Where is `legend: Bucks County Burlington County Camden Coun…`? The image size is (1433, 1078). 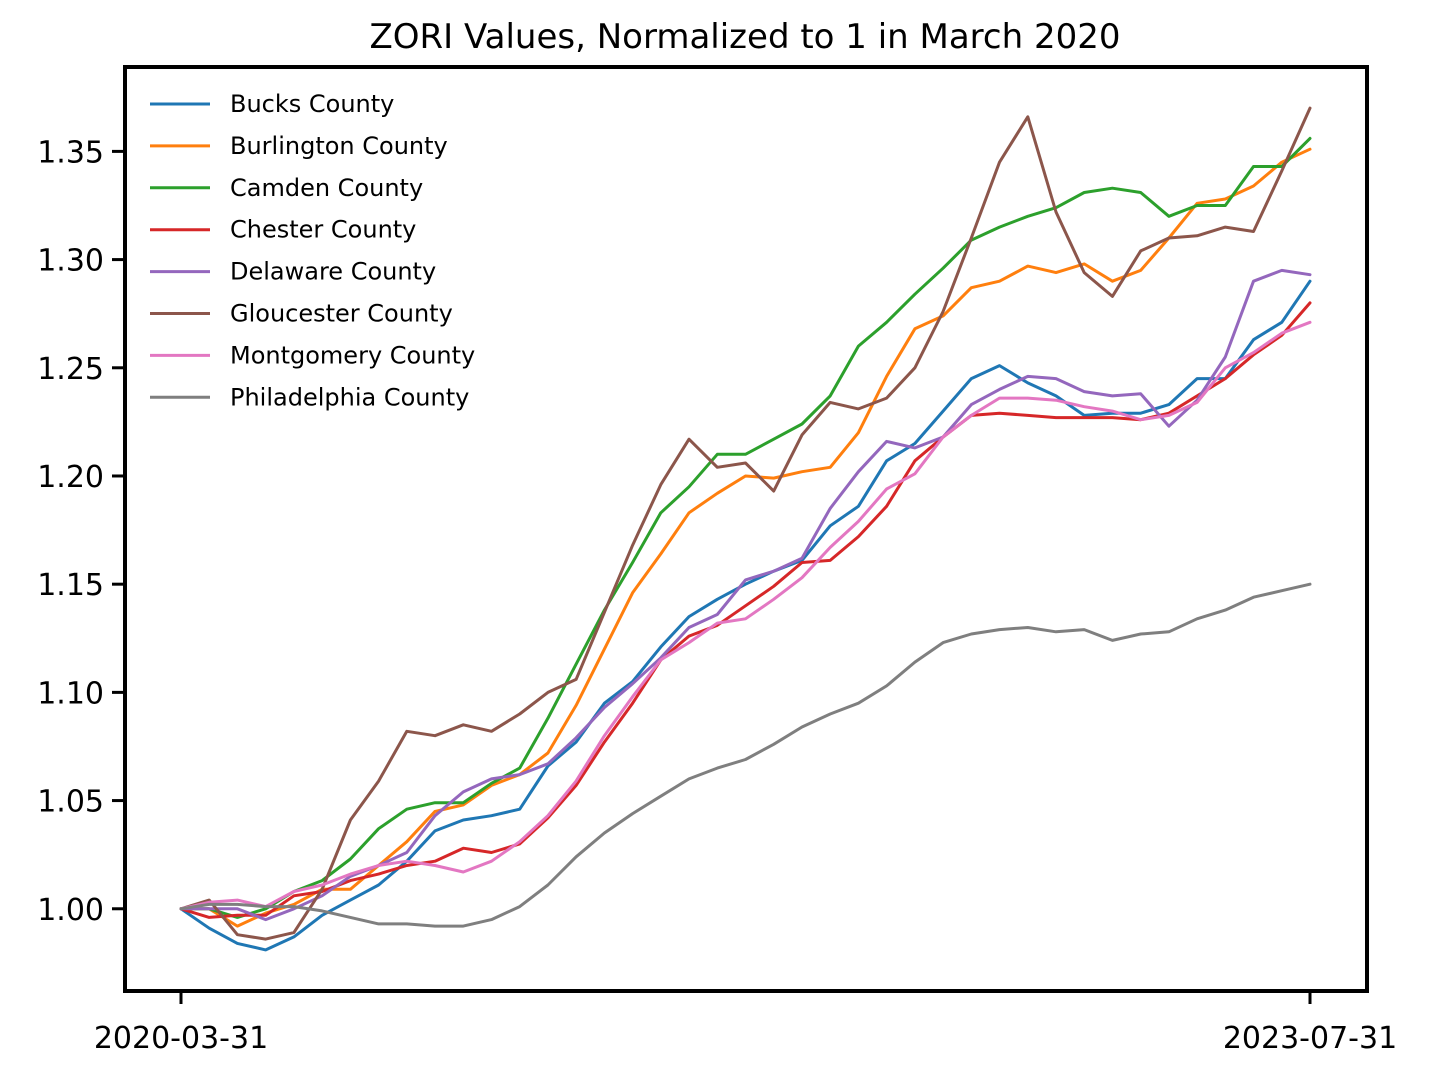 legend: Bucks County Burlington County Camden Coun… is located at coordinates (312, 250).